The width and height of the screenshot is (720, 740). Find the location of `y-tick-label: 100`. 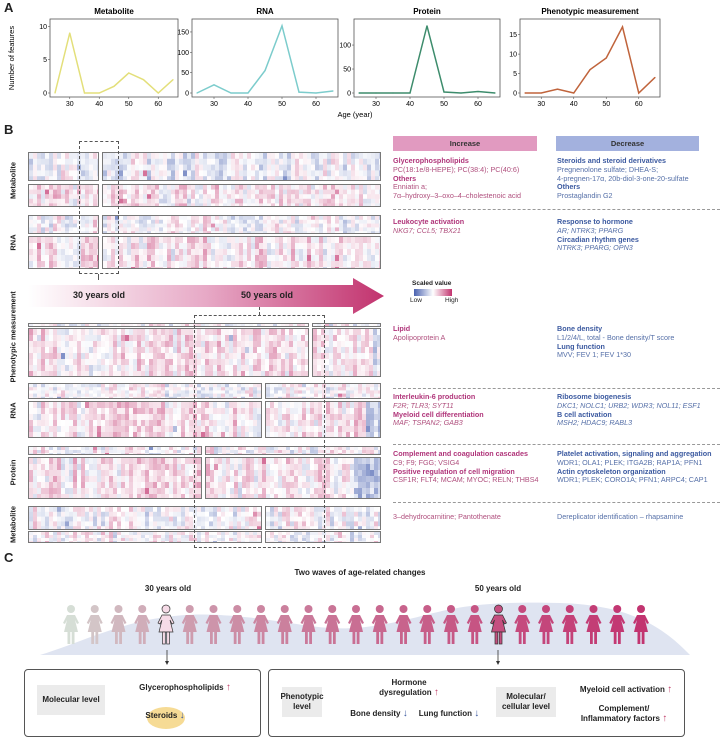

y-tick-label: 100 is located at coordinates (183, 53).